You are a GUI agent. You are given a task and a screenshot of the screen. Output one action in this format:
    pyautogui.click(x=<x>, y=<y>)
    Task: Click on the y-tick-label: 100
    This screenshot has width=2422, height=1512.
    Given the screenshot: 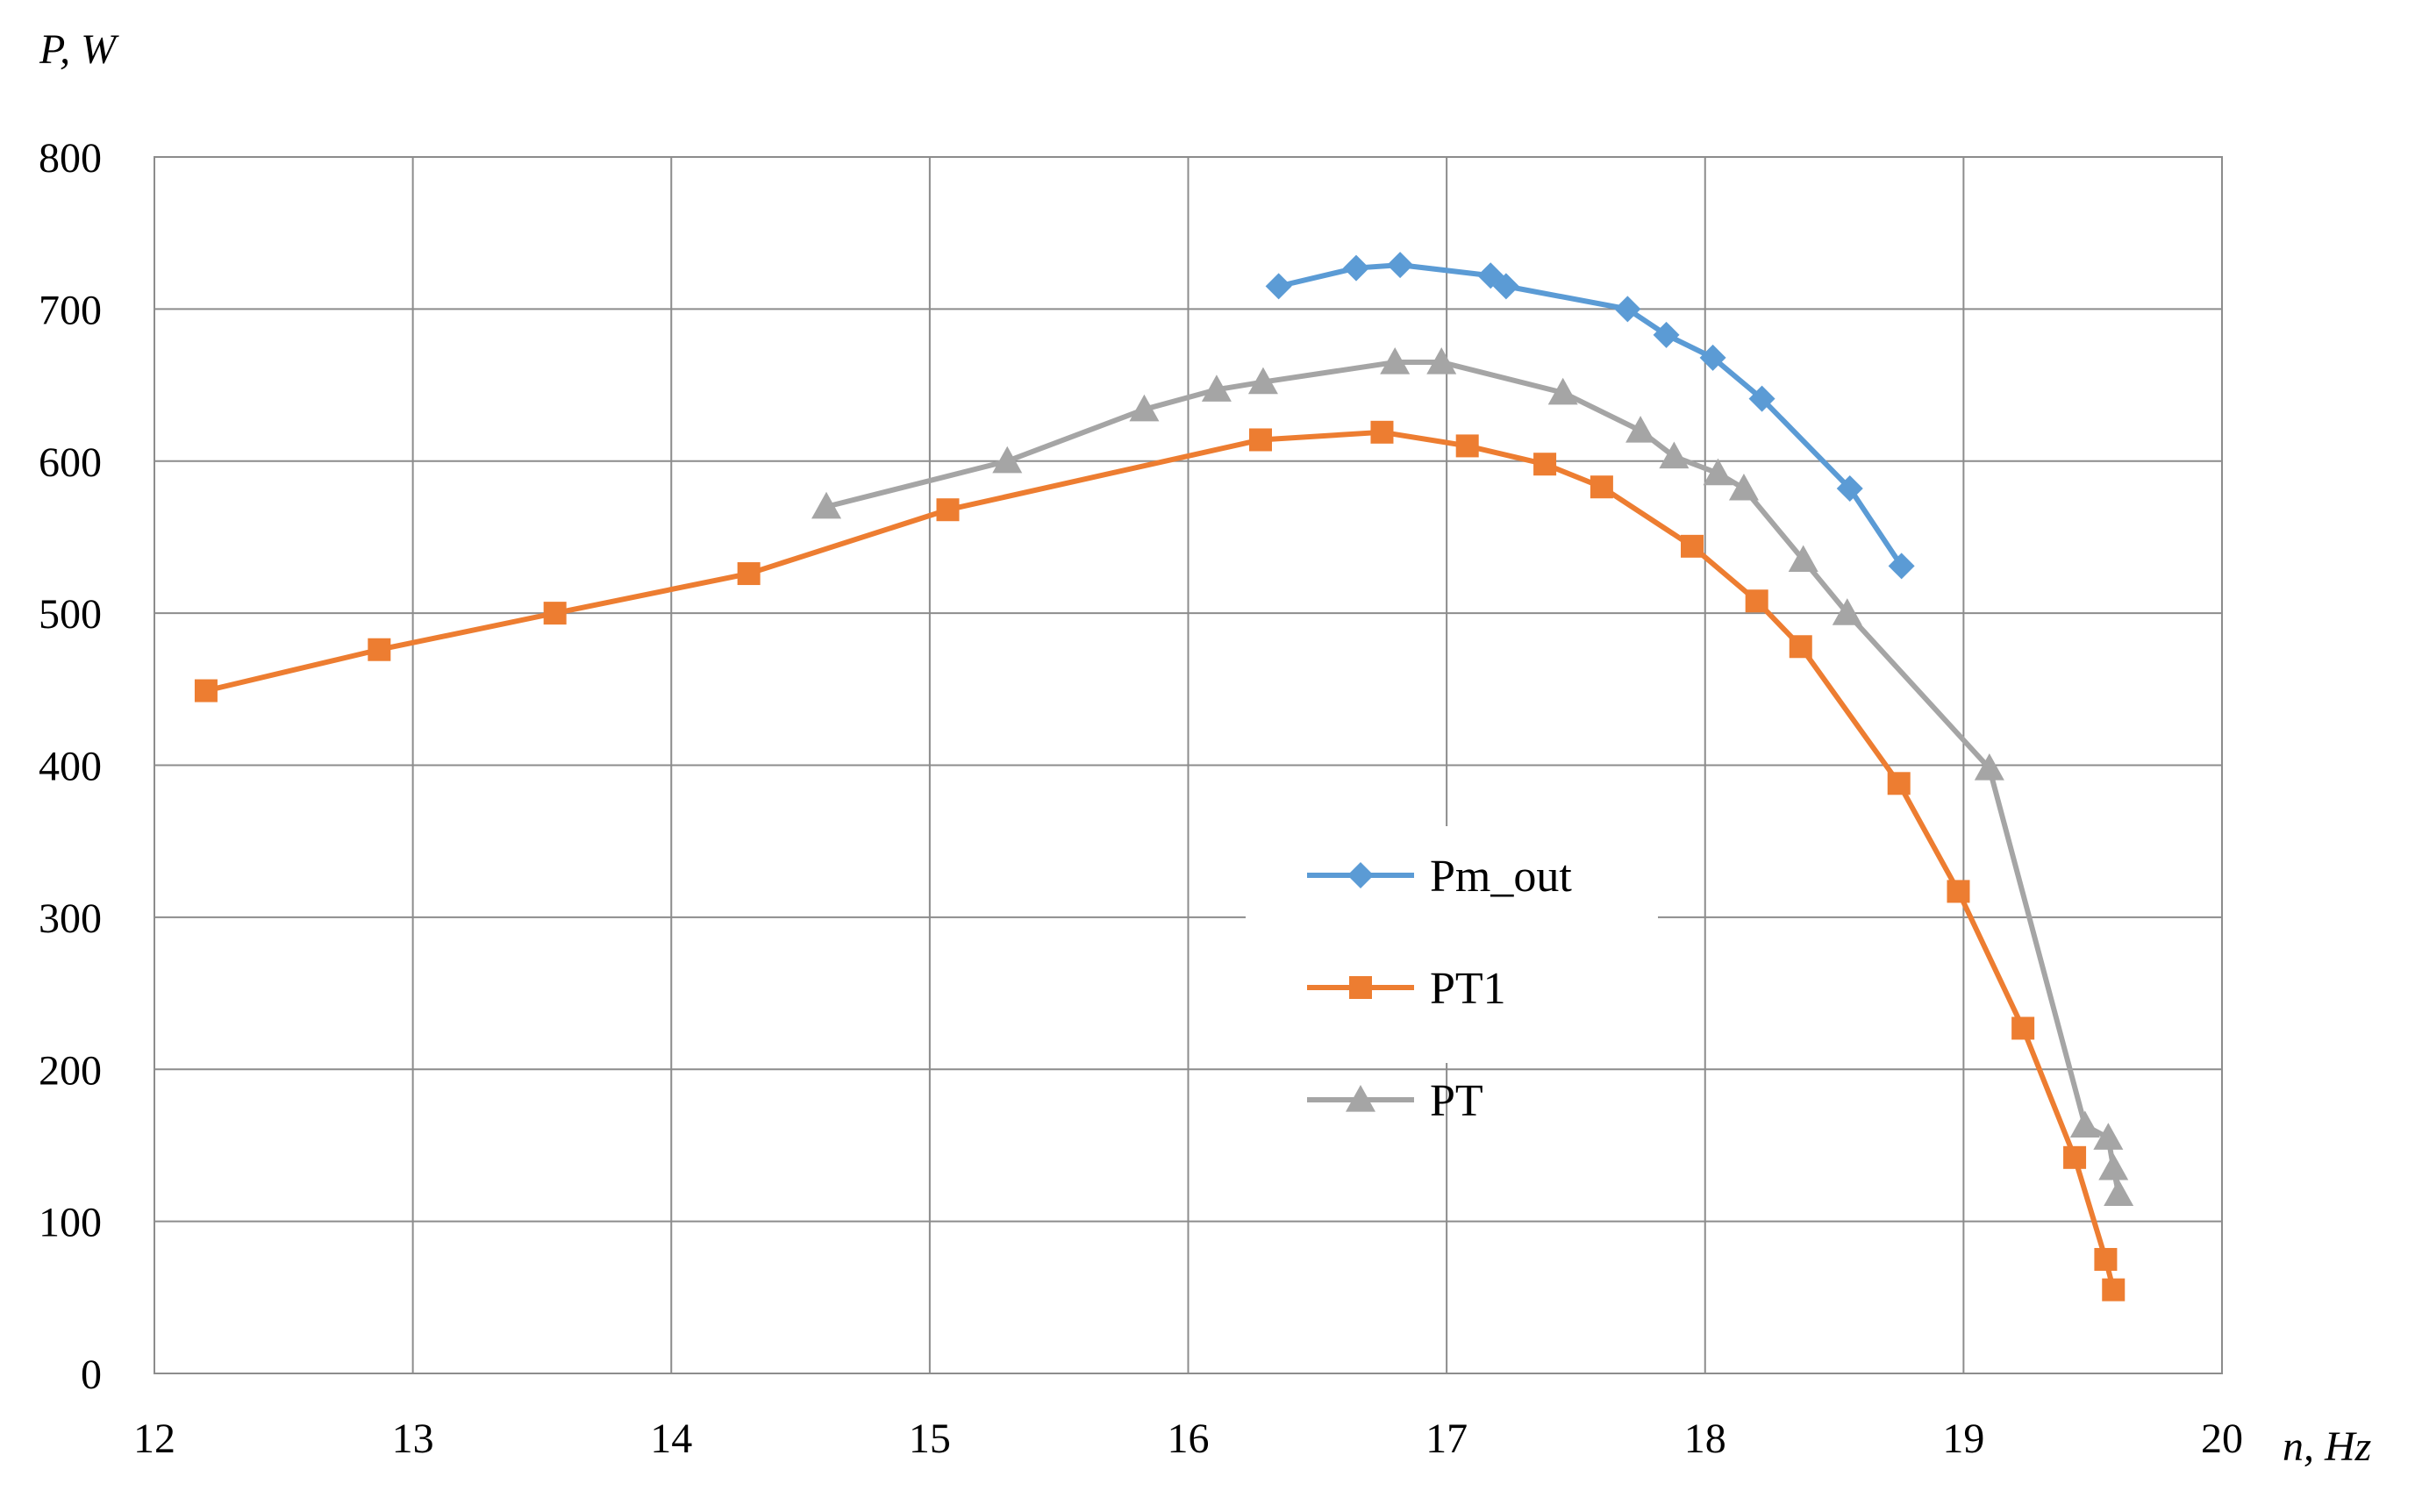 What is the action you would take?
    pyautogui.click(x=70, y=1223)
    